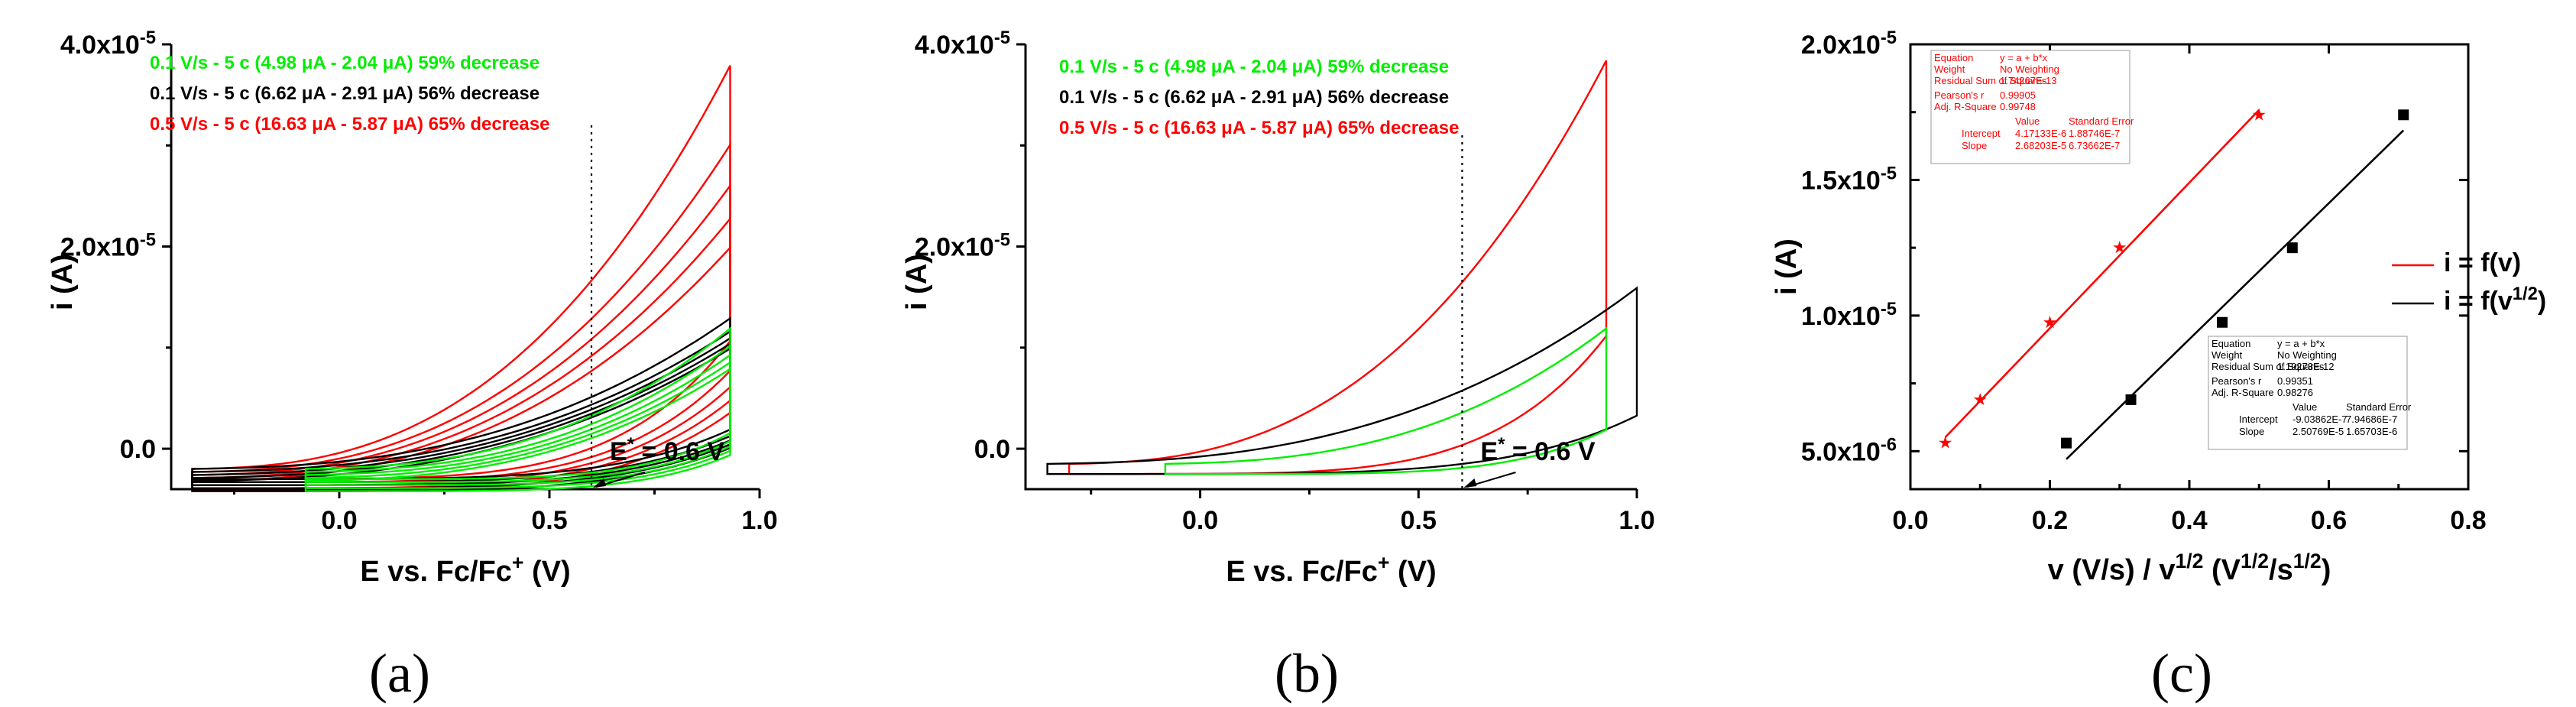 The width and height of the screenshot is (2576, 707). What do you see at coordinates (1307, 673) in the screenshot?
I see `panel-label: (b)` at bounding box center [1307, 673].